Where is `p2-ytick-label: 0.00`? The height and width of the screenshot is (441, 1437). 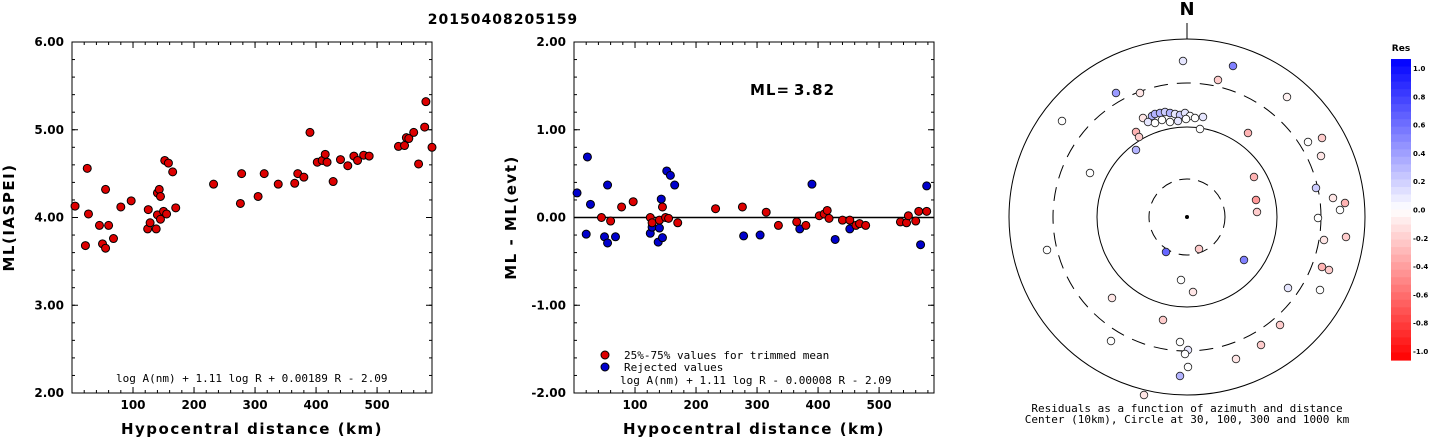 p2-ytick-label: 0.00 is located at coordinates (551, 218).